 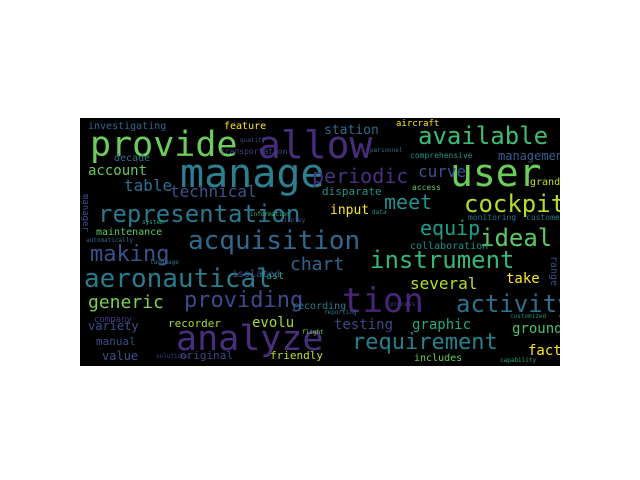 What do you see at coordinates (296, 355) in the screenshot?
I see `word-friendly: friendly` at bounding box center [296, 355].